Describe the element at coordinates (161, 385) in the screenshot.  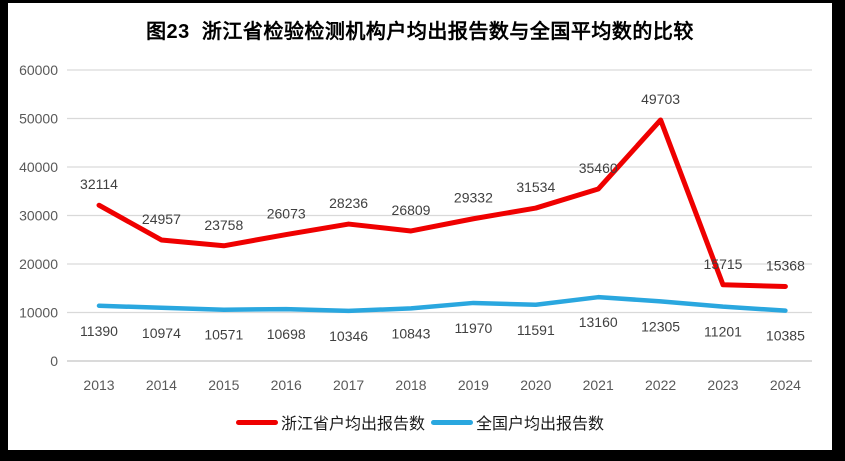
I see `x-tick-label: 2014` at that location.